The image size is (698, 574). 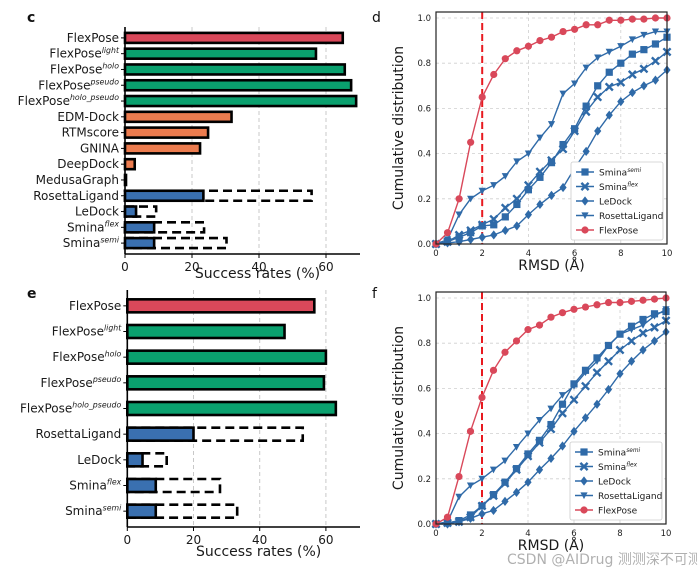 I want to click on series-rosettaligand, so click(x=551, y=138).